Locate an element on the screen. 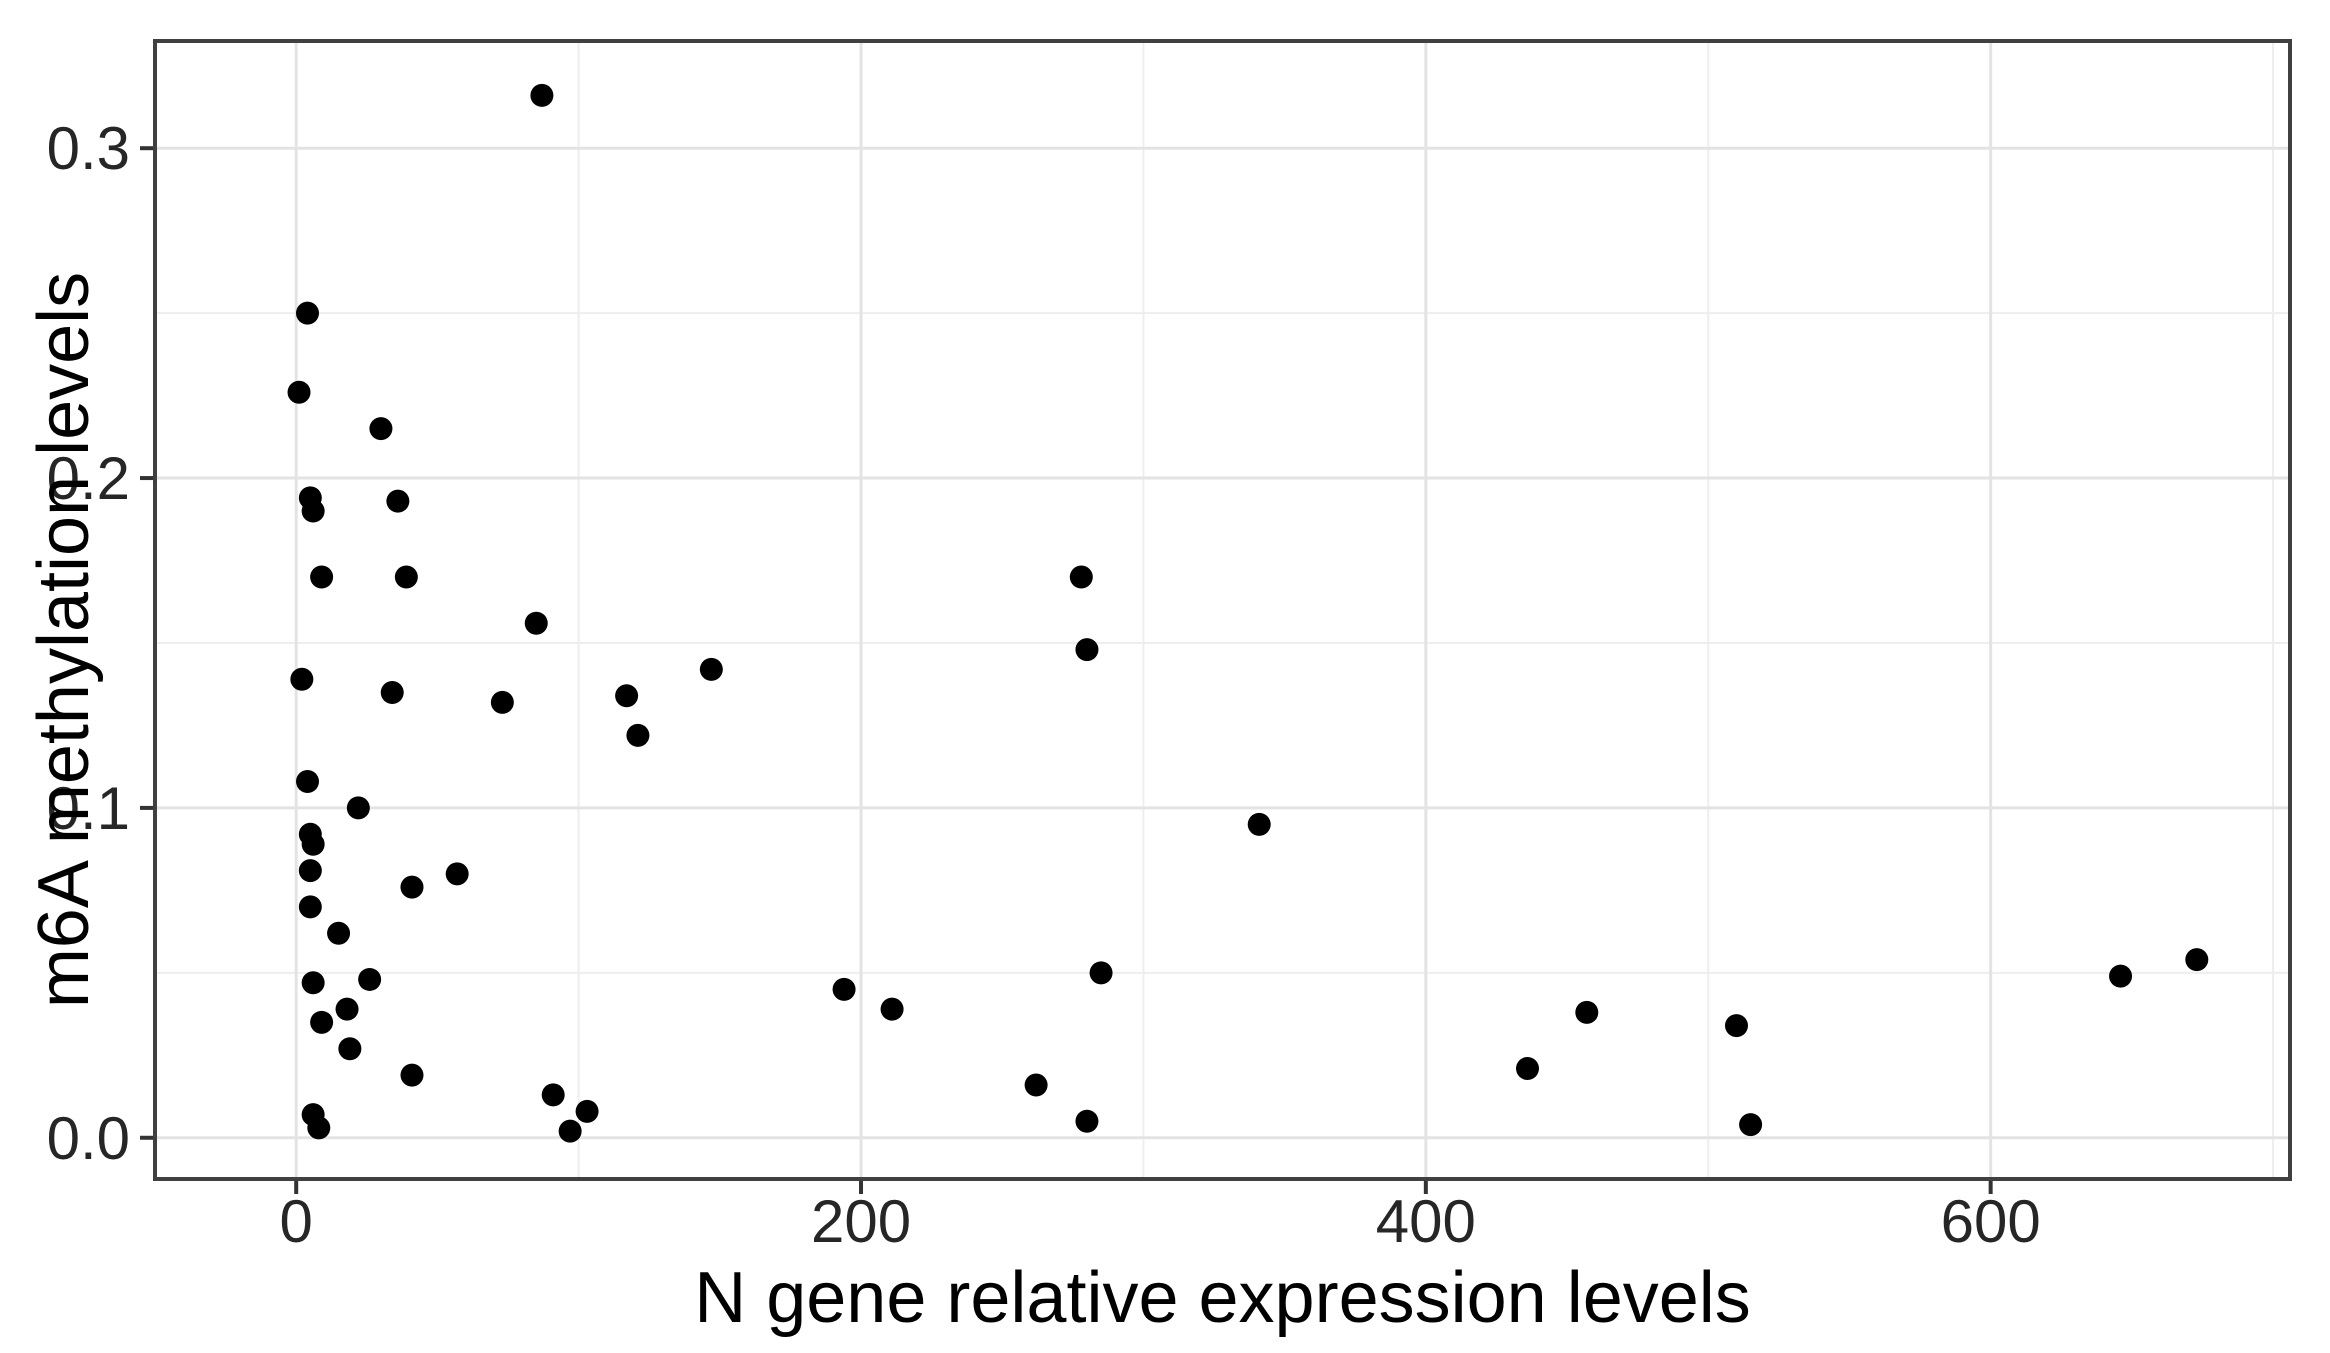  x-tick-label: 0 is located at coordinates (296, 1221).